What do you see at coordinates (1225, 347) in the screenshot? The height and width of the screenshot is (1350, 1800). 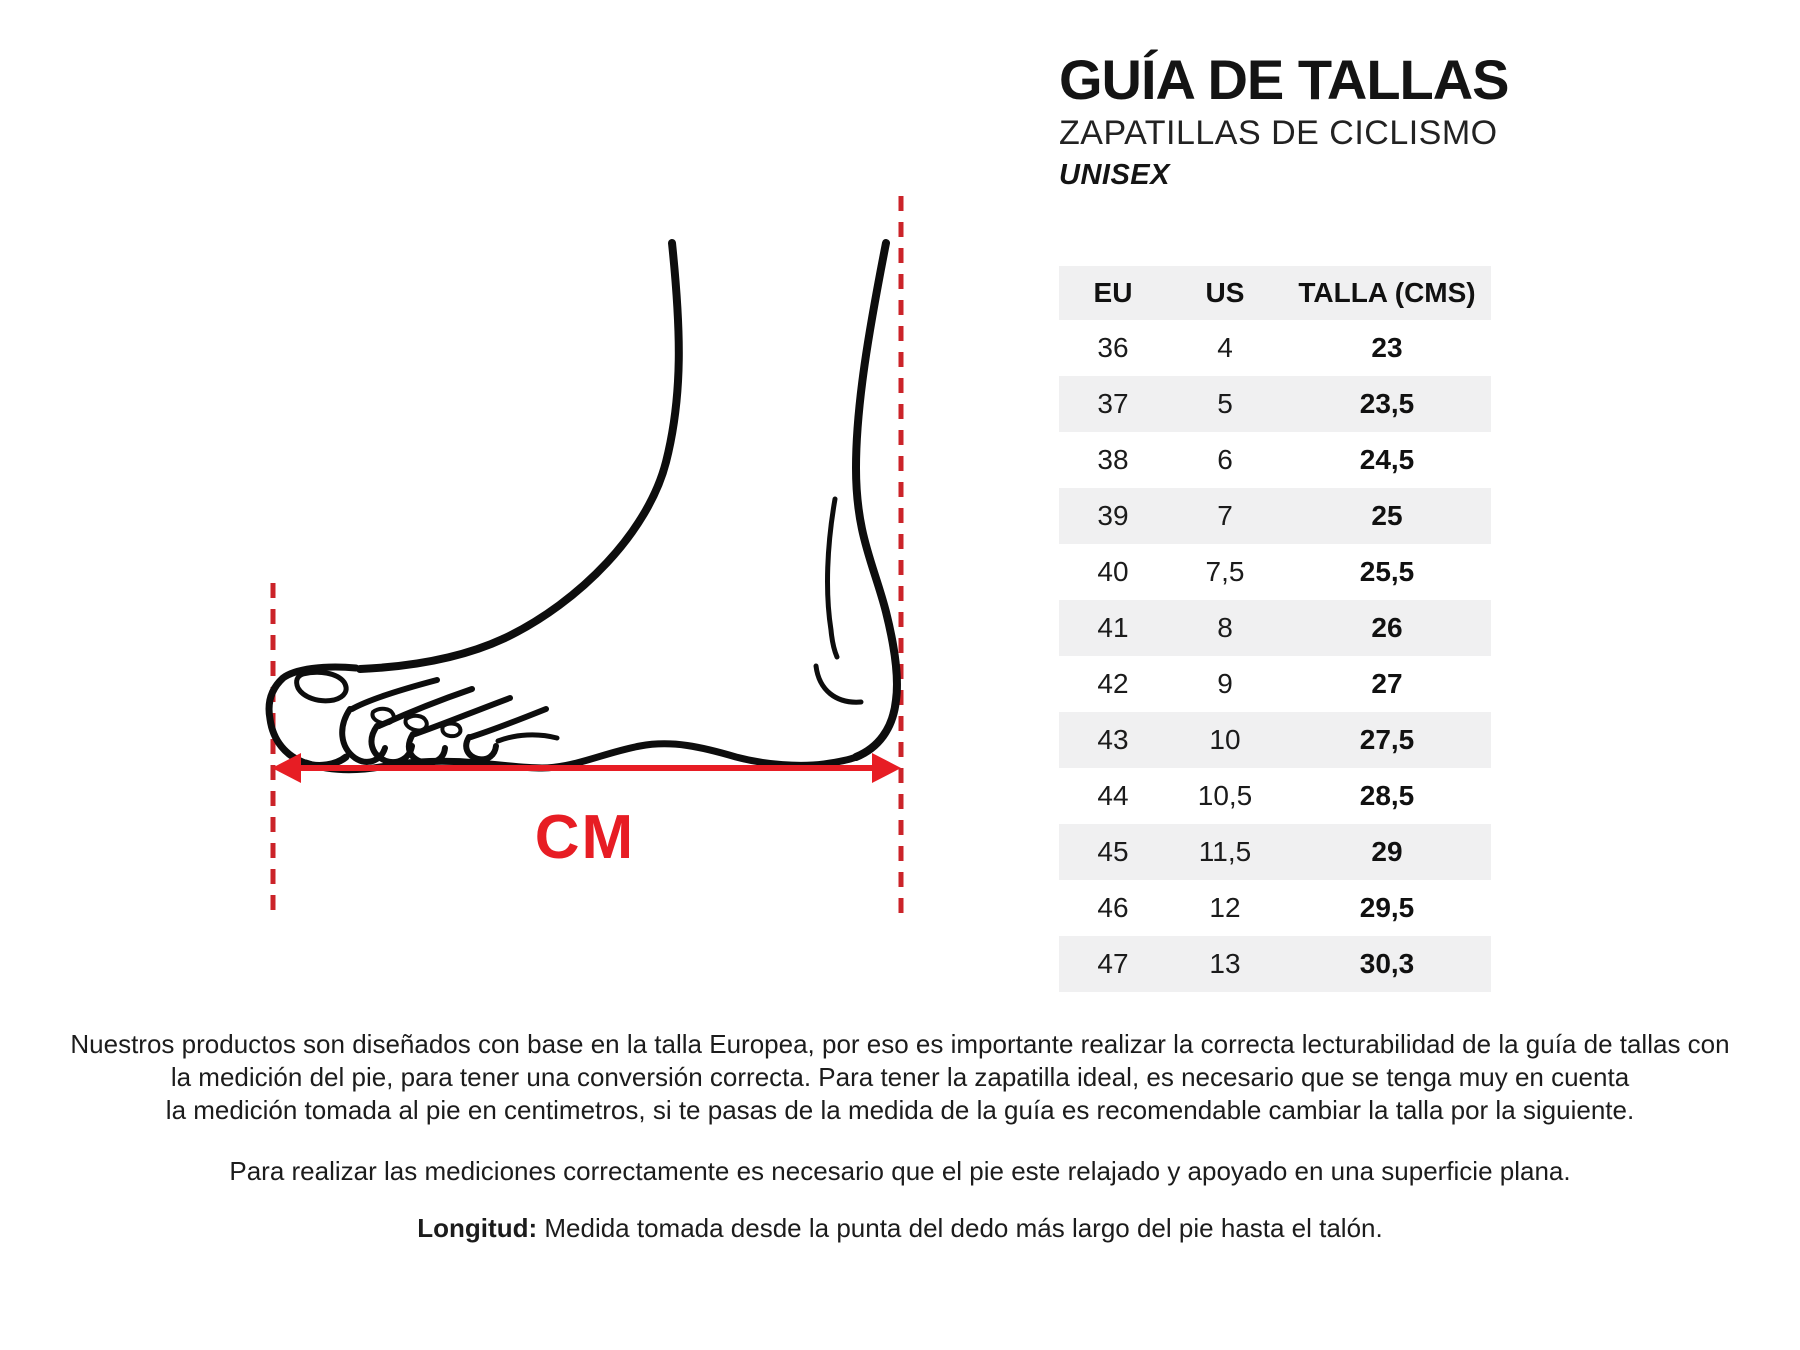 I see `us-value: 4` at bounding box center [1225, 347].